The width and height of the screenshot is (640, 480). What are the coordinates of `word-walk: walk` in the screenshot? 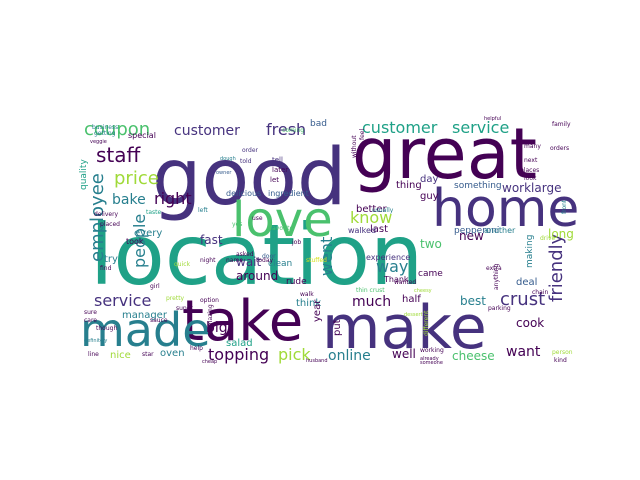 It's located at (307, 294).